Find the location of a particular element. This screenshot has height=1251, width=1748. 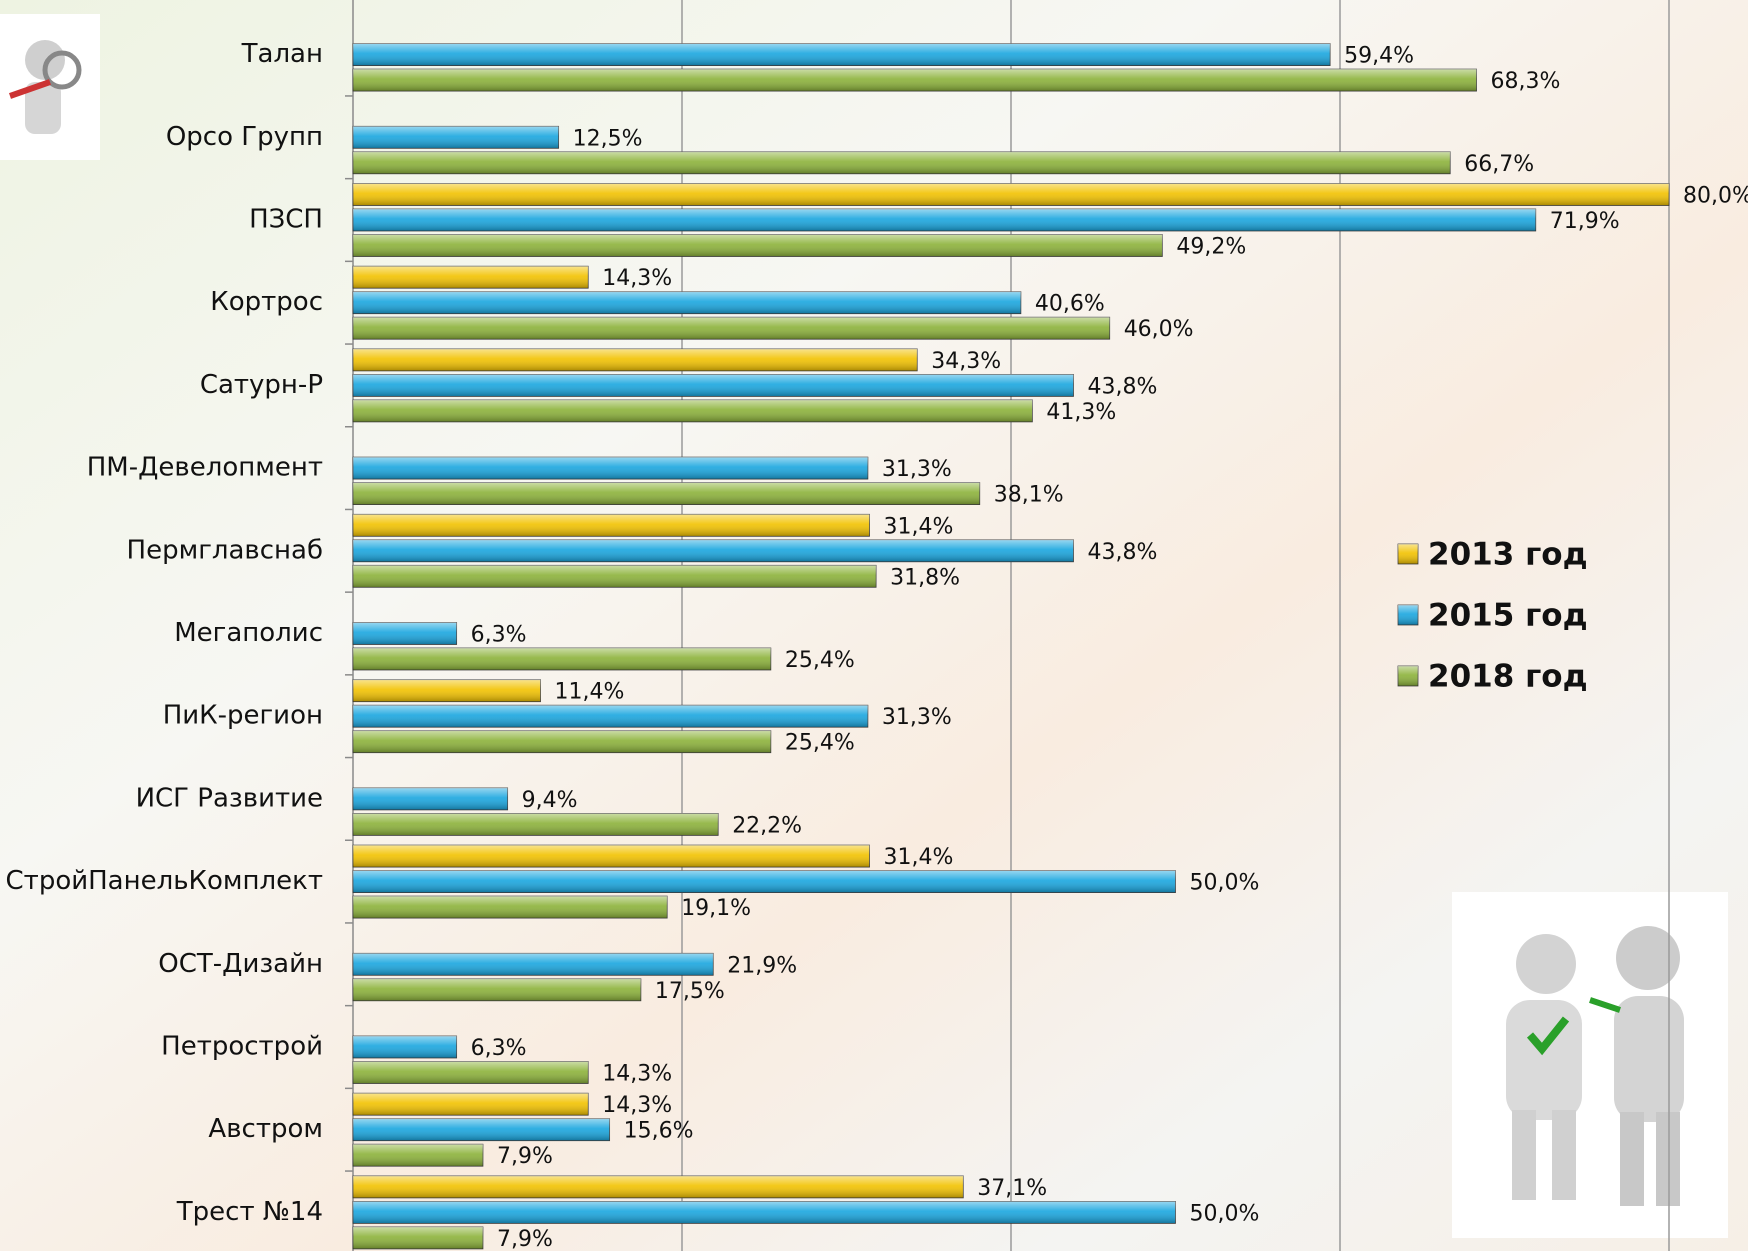

category-label: ПМ-Девелопмент is located at coordinates (205, 468).